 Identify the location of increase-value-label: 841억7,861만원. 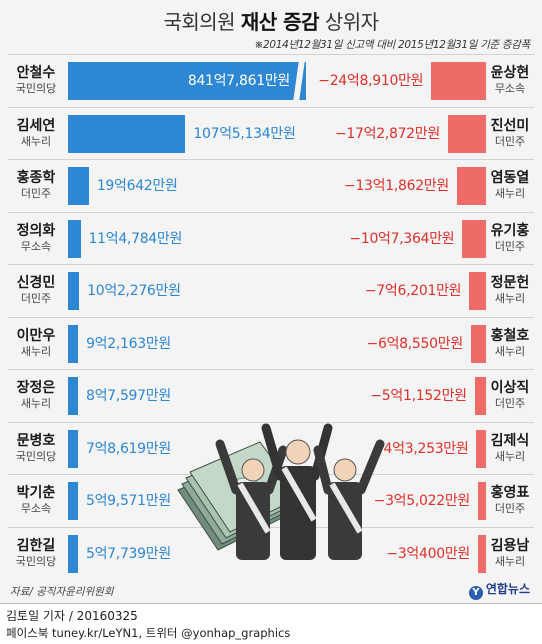
(238, 81).